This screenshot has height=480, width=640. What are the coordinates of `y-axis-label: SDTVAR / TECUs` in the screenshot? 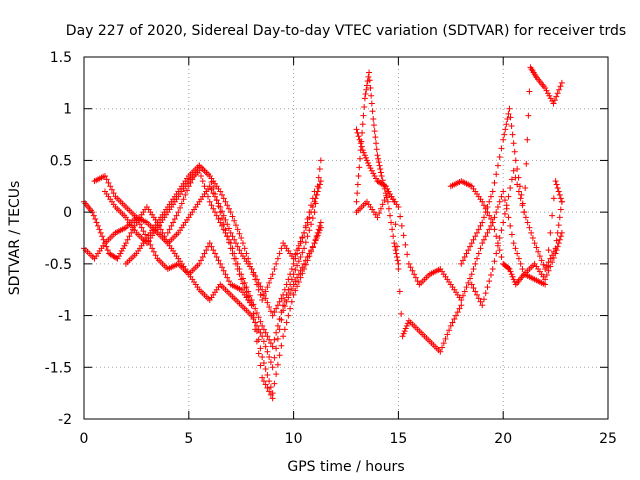 It's located at (15, 238).